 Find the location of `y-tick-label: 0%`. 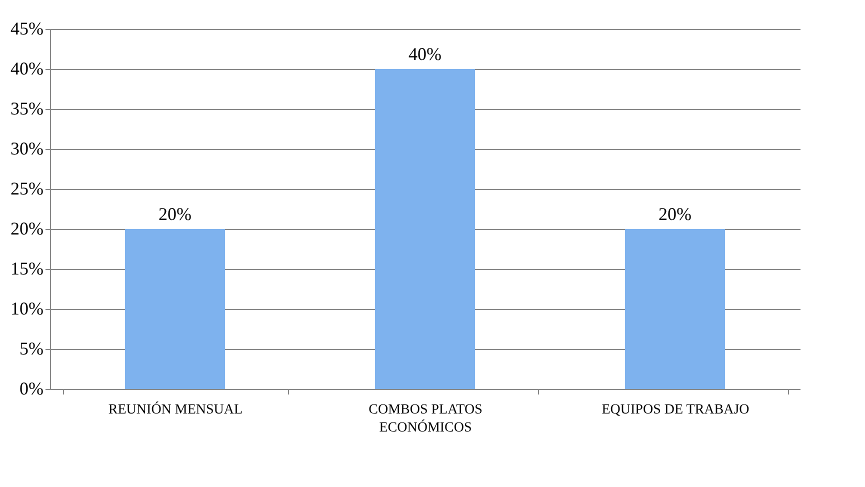

y-tick-label: 0% is located at coordinates (32, 388).